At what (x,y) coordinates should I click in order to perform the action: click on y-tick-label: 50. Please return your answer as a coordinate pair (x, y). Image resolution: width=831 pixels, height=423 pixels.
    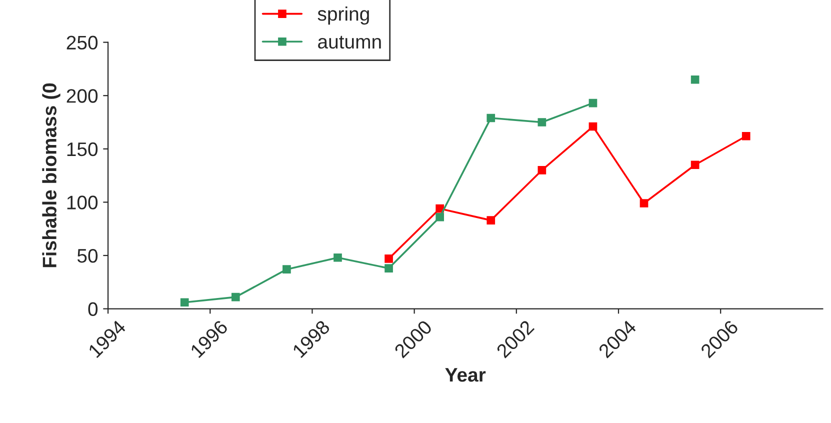
    Looking at the image, I should click on (87, 255).